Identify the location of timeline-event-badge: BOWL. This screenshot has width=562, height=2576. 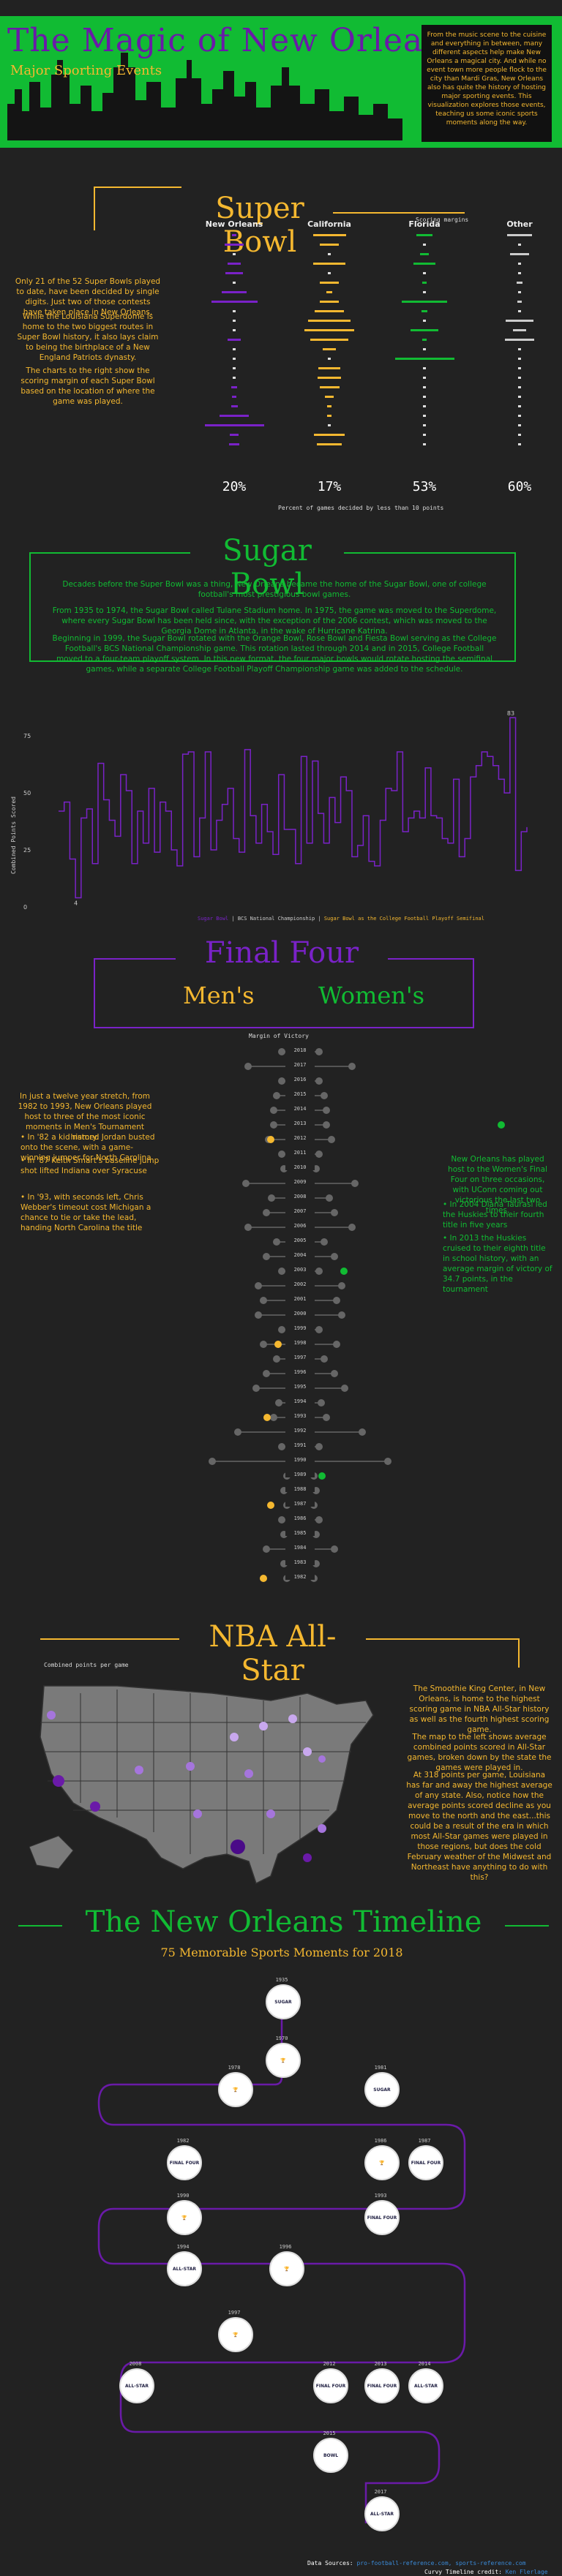
(330, 2455).